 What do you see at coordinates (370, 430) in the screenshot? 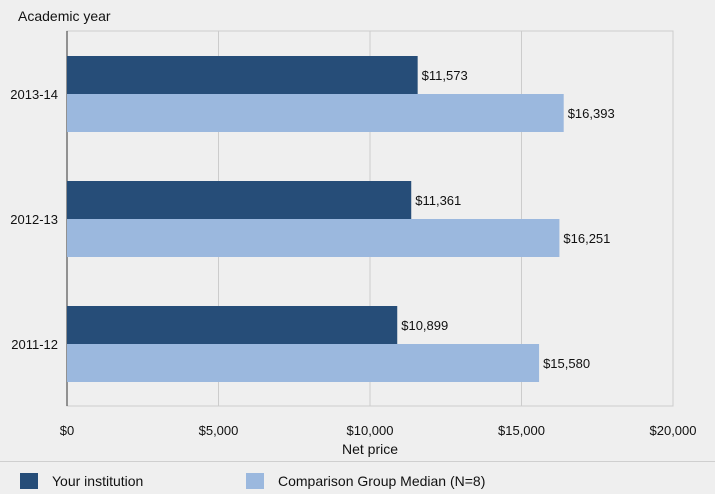
I see `x-tick-label: $10,000` at bounding box center [370, 430].